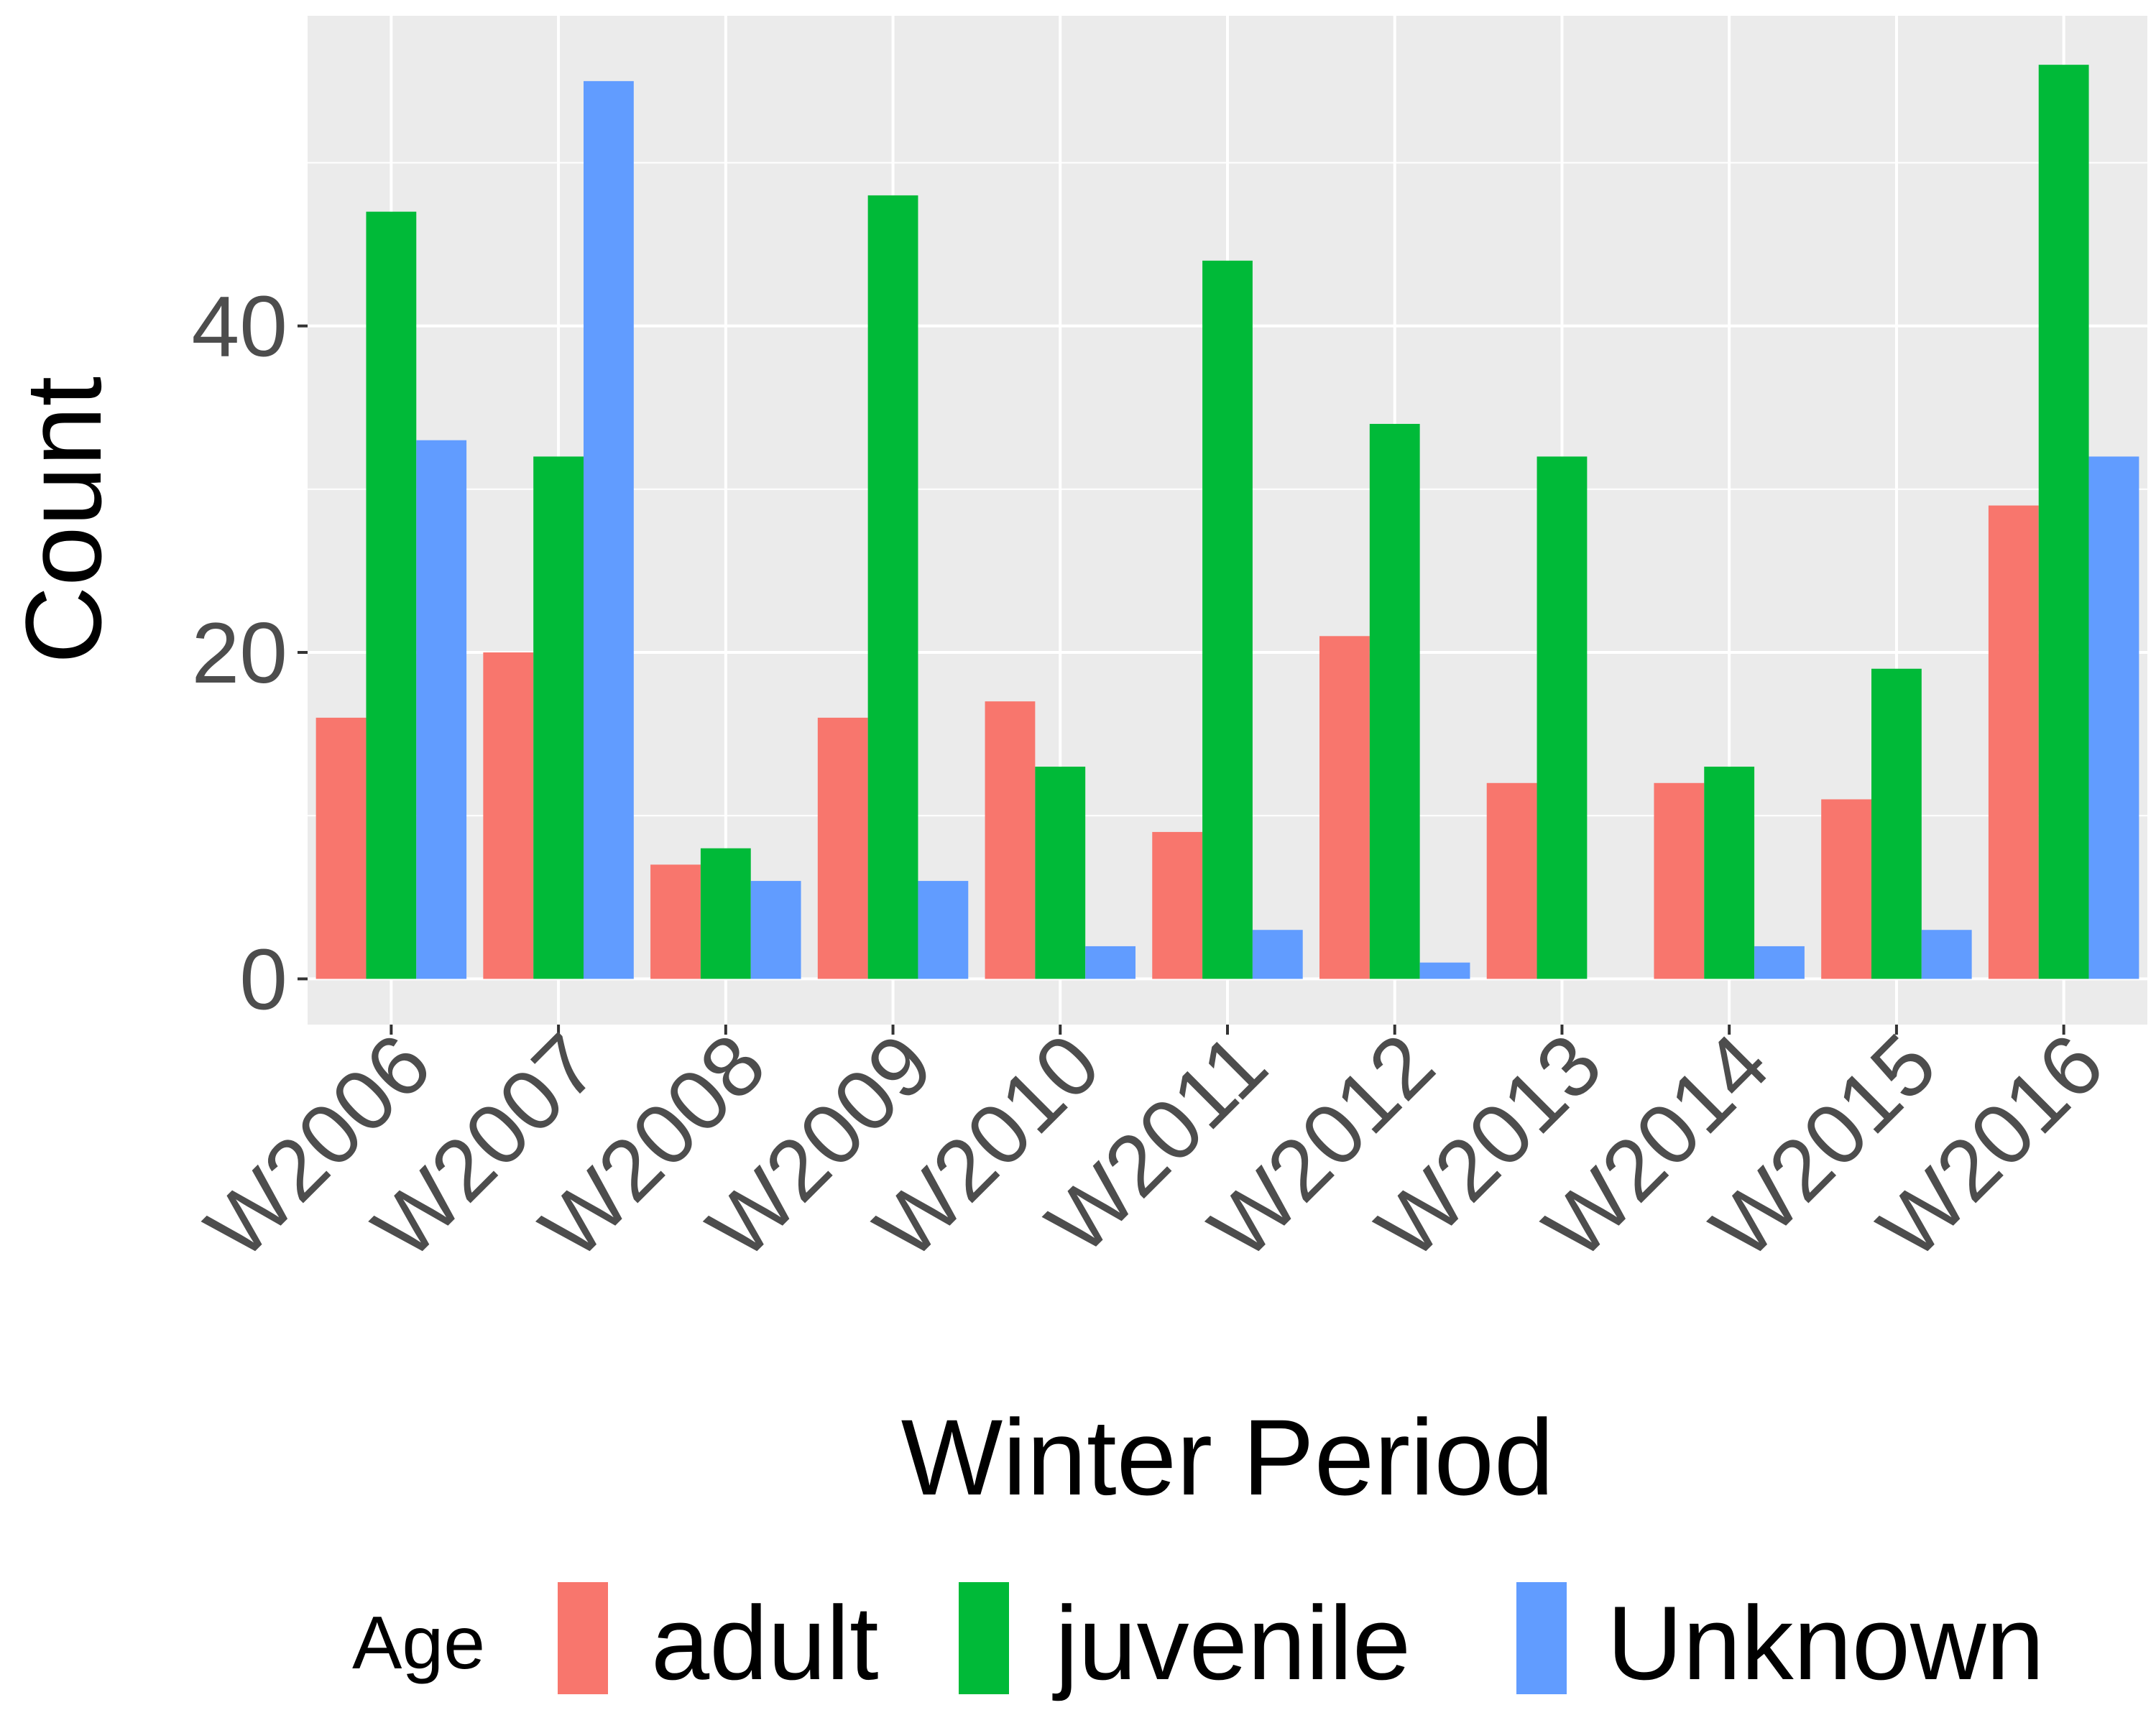 The width and height of the screenshot is (2156, 1728). What do you see at coordinates (1946, 955) in the screenshot?
I see `bar-unknown-w2015` at bounding box center [1946, 955].